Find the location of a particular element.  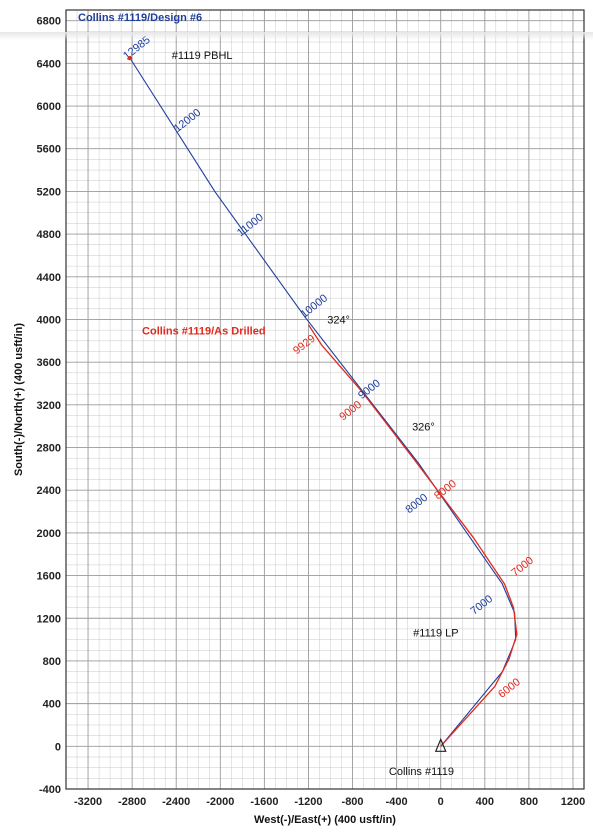

as-drilled-series-name: Collins #1119/As Drilled is located at coordinates (204, 331).